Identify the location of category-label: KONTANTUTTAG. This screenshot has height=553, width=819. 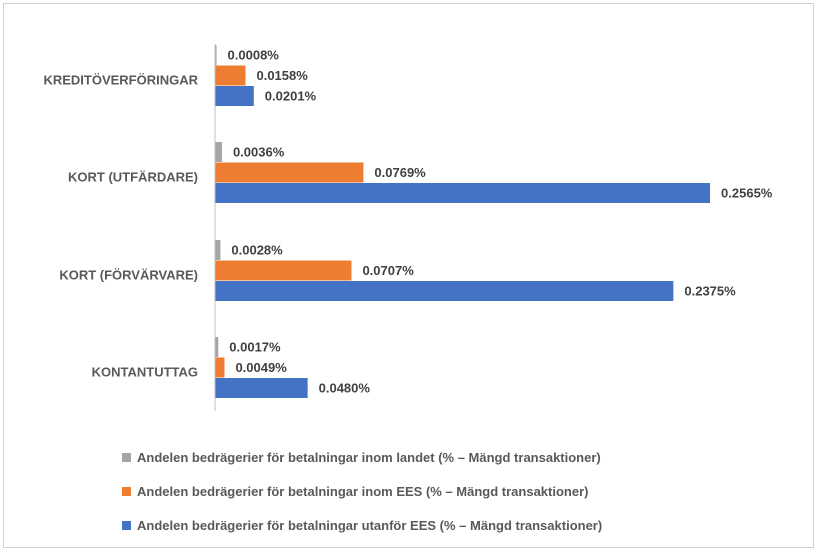
(145, 371).